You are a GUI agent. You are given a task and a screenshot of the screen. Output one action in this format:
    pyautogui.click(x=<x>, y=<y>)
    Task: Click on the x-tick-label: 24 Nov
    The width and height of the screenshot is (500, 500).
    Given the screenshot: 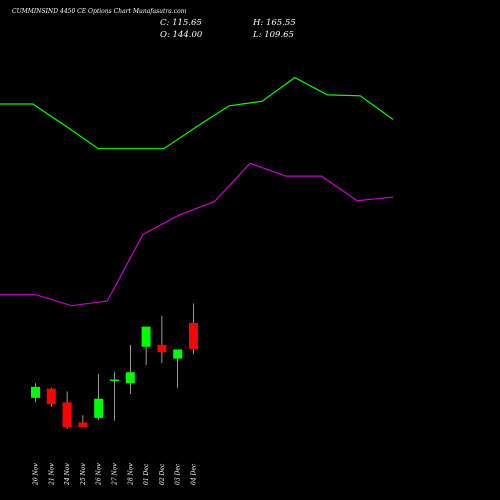 What is the action you would take?
    pyautogui.click(x=67, y=474)
    